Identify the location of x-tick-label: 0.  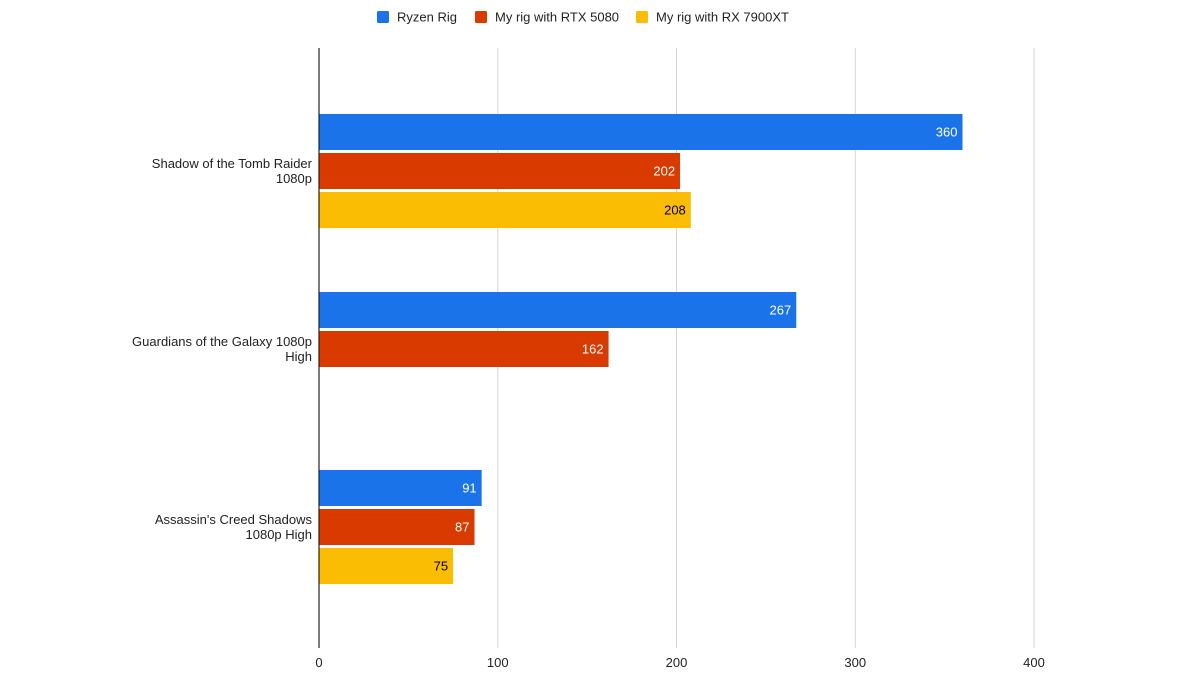
(318, 662).